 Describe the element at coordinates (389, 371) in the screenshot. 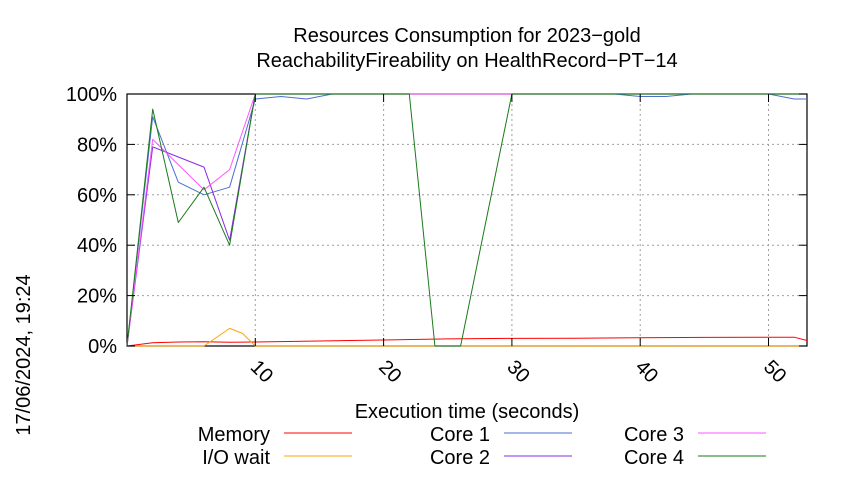

I see `x-tick-label: 20` at that location.